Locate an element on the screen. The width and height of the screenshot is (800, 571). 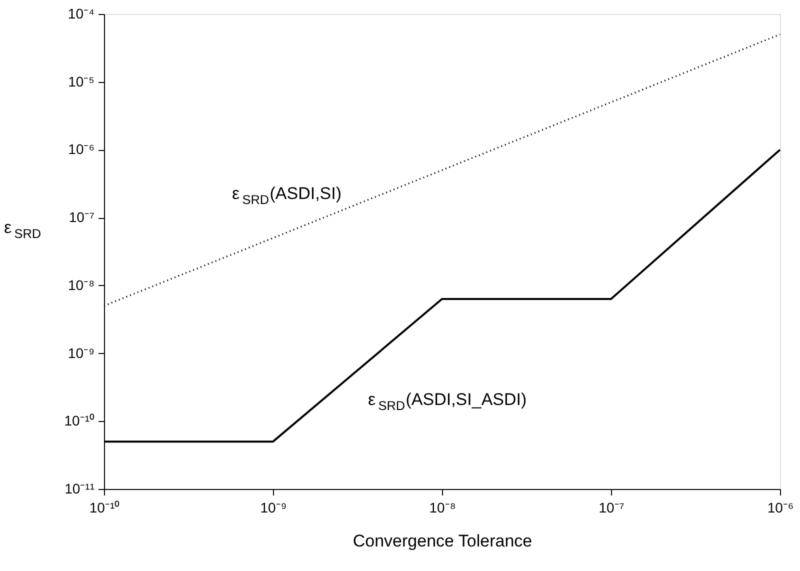
y-tick-label: 10⁻⁹ is located at coordinates (81, 352).